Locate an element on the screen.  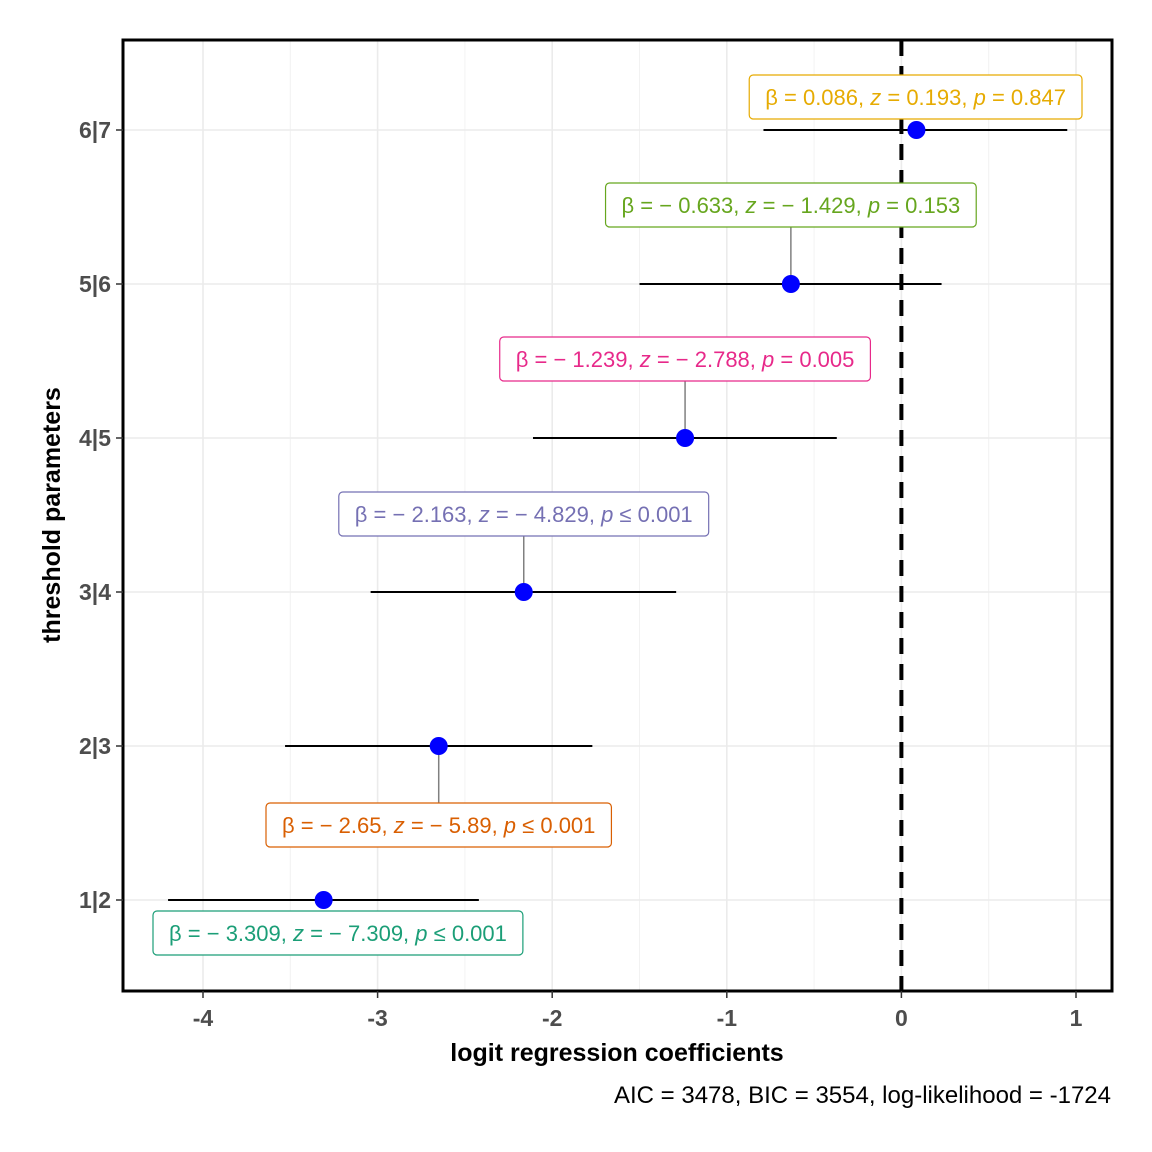
y-axis-title: threshold parameters is located at coordinates (52, 515).